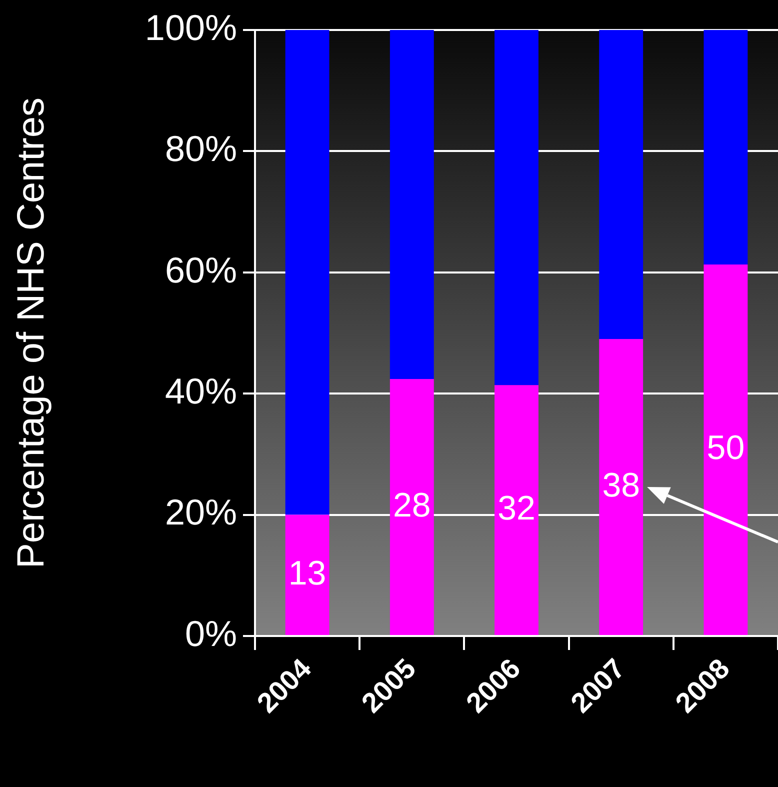 Image resolution: width=778 pixels, height=787 pixels. What do you see at coordinates (200, 149) in the screenshot?
I see `y-tick-label: 80%` at bounding box center [200, 149].